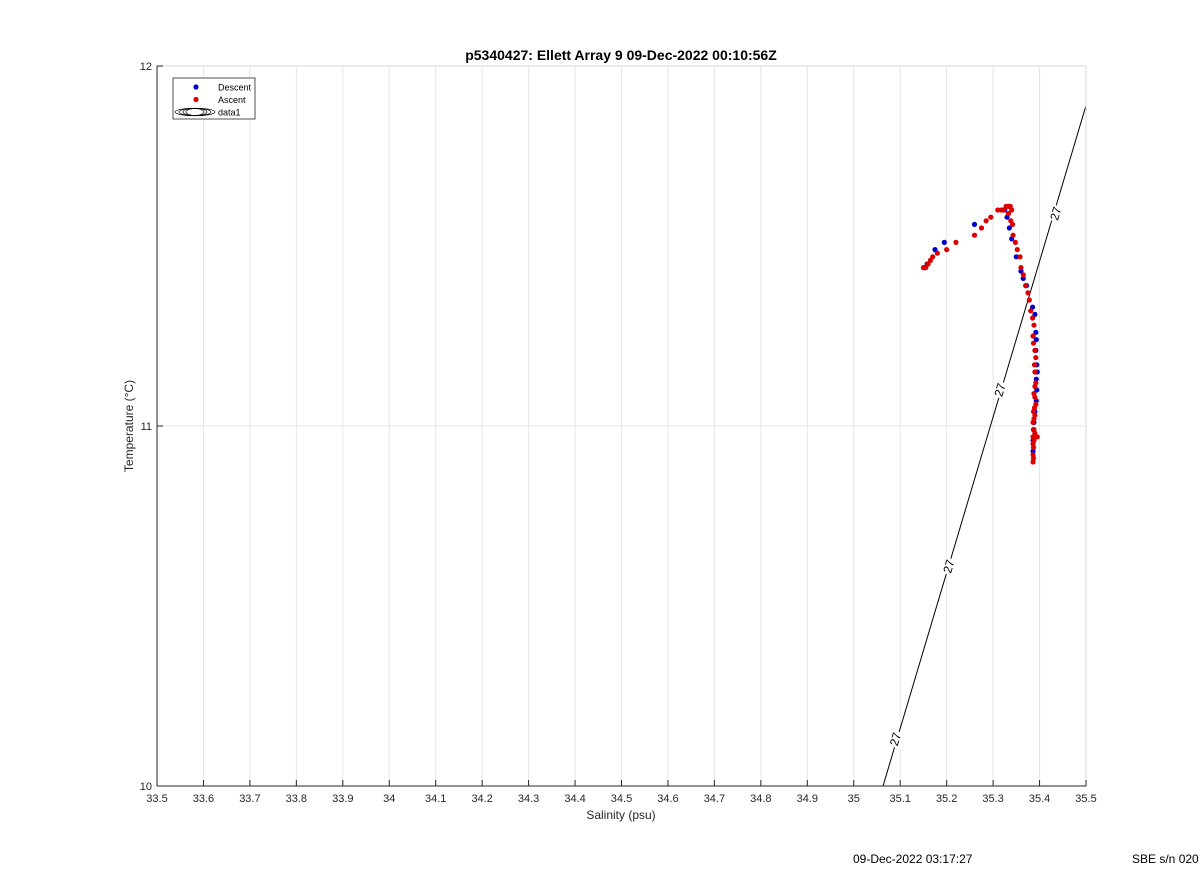  Describe the element at coordinates (146, 67) in the screenshot. I see `y-tick-label: 12` at that location.